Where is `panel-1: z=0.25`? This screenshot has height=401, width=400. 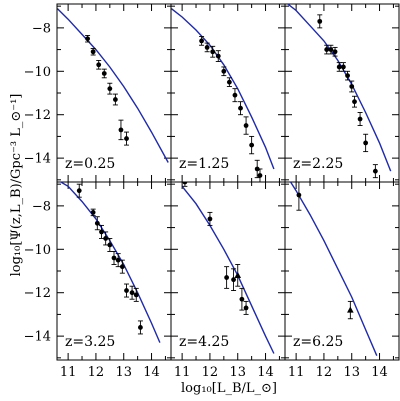
panel-1: z=0.25 is located at coordinates (114, 93).